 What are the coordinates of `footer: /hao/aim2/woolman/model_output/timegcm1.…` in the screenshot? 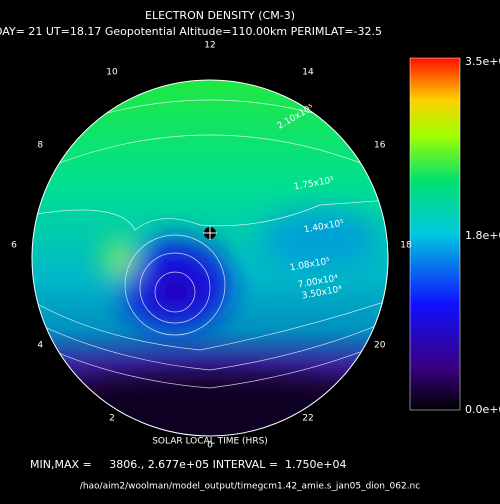 It's located at (250, 487).